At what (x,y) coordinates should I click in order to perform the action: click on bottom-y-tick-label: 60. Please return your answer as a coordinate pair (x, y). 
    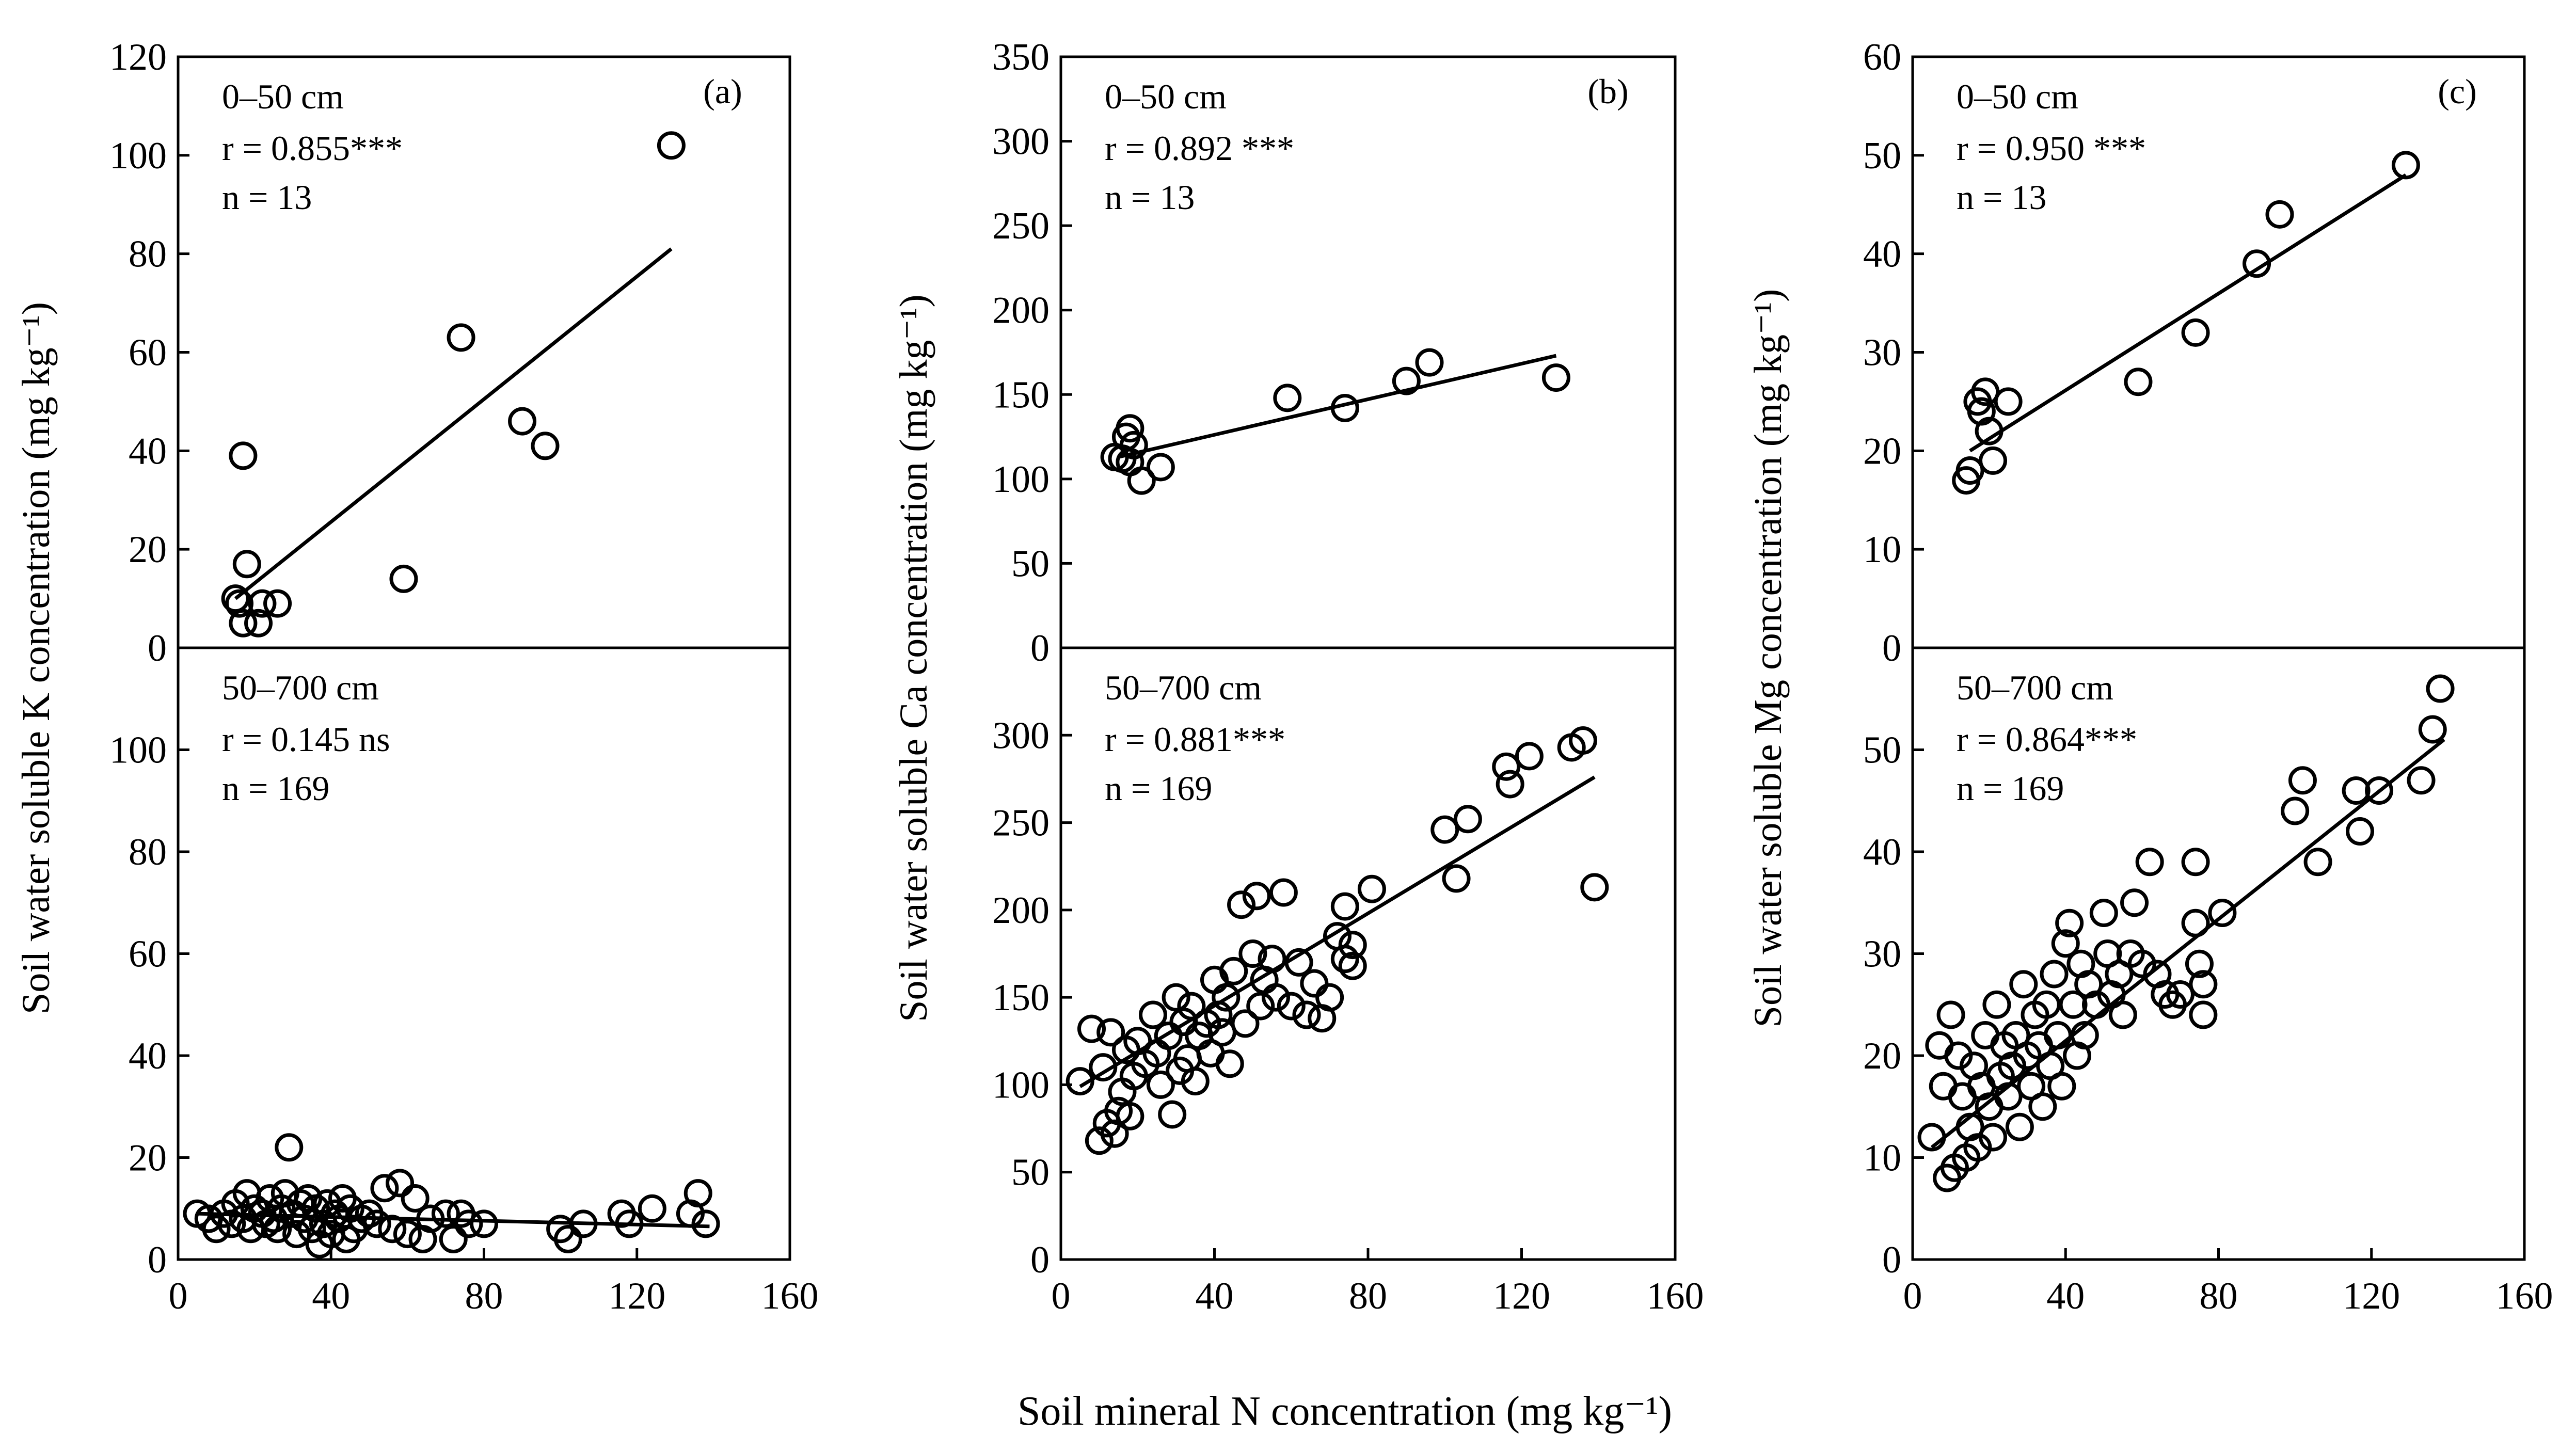
    Looking at the image, I should click on (148, 955).